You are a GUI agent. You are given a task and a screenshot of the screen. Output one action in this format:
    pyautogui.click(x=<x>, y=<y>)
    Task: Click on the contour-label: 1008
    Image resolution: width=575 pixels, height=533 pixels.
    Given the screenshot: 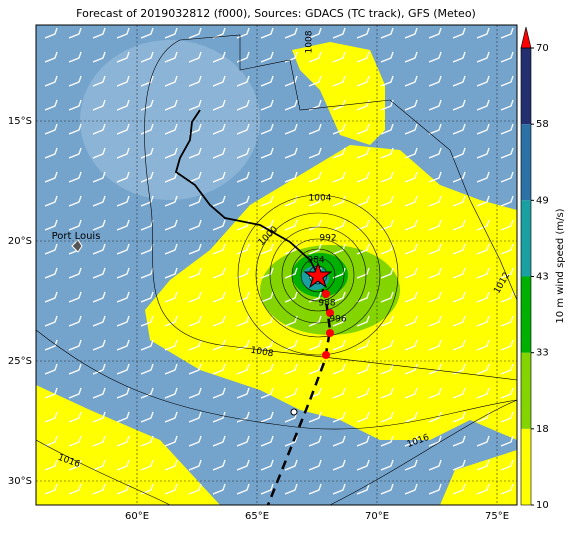 What is the action you would take?
    pyautogui.click(x=262, y=353)
    